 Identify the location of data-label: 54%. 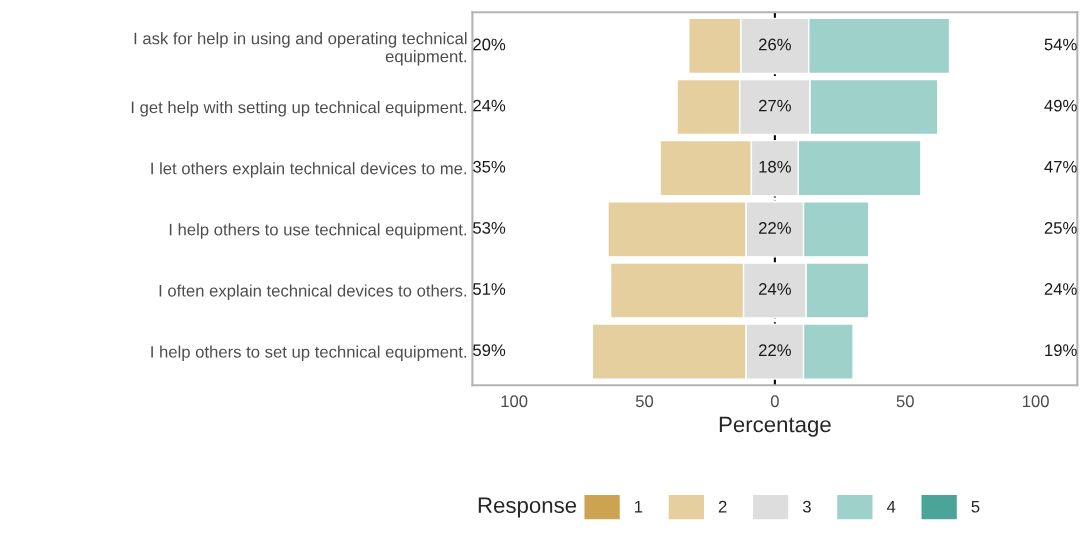
(1060, 44).